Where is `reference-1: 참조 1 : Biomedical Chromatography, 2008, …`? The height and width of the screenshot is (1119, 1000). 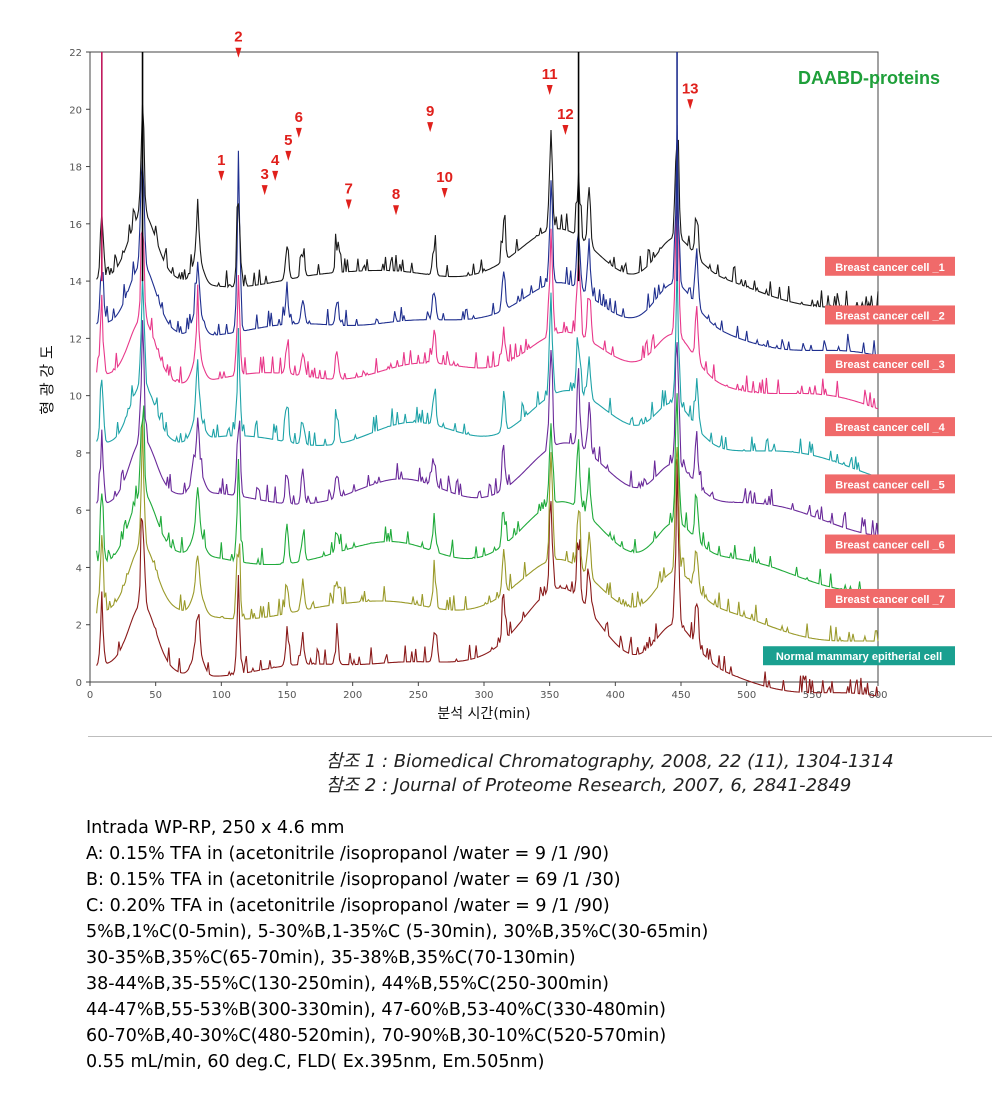
reference-1: 참조 1 : Biomedical Chromatography, 2008, … is located at coordinates (610, 761).